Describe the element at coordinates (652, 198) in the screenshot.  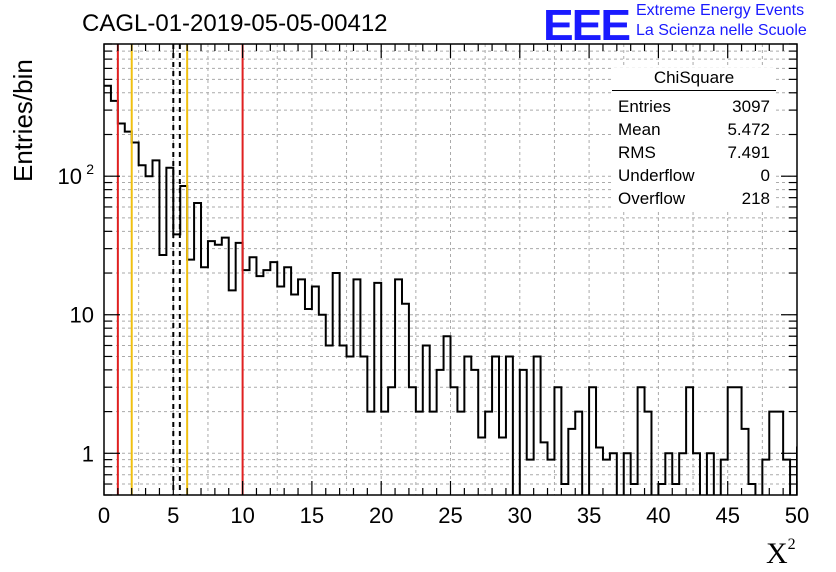
I see `stats-label: Overflow` at that location.